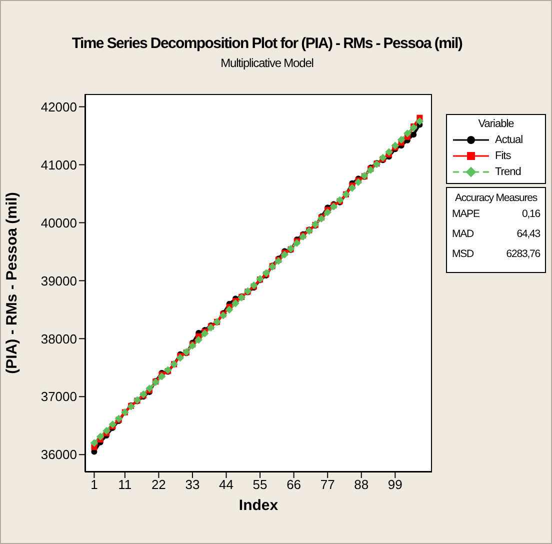 The height and width of the screenshot is (544, 552). Describe the element at coordinates (58, 454) in the screenshot. I see `y-tick-label: 36000` at that location.